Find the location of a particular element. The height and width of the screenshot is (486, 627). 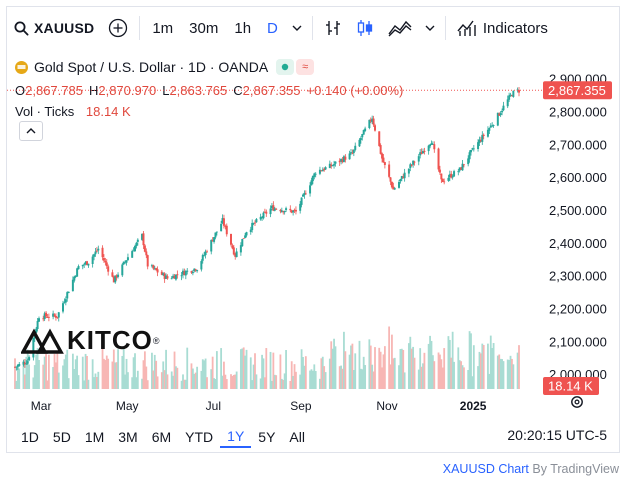

range-5y: 5Y is located at coordinates (267, 437).